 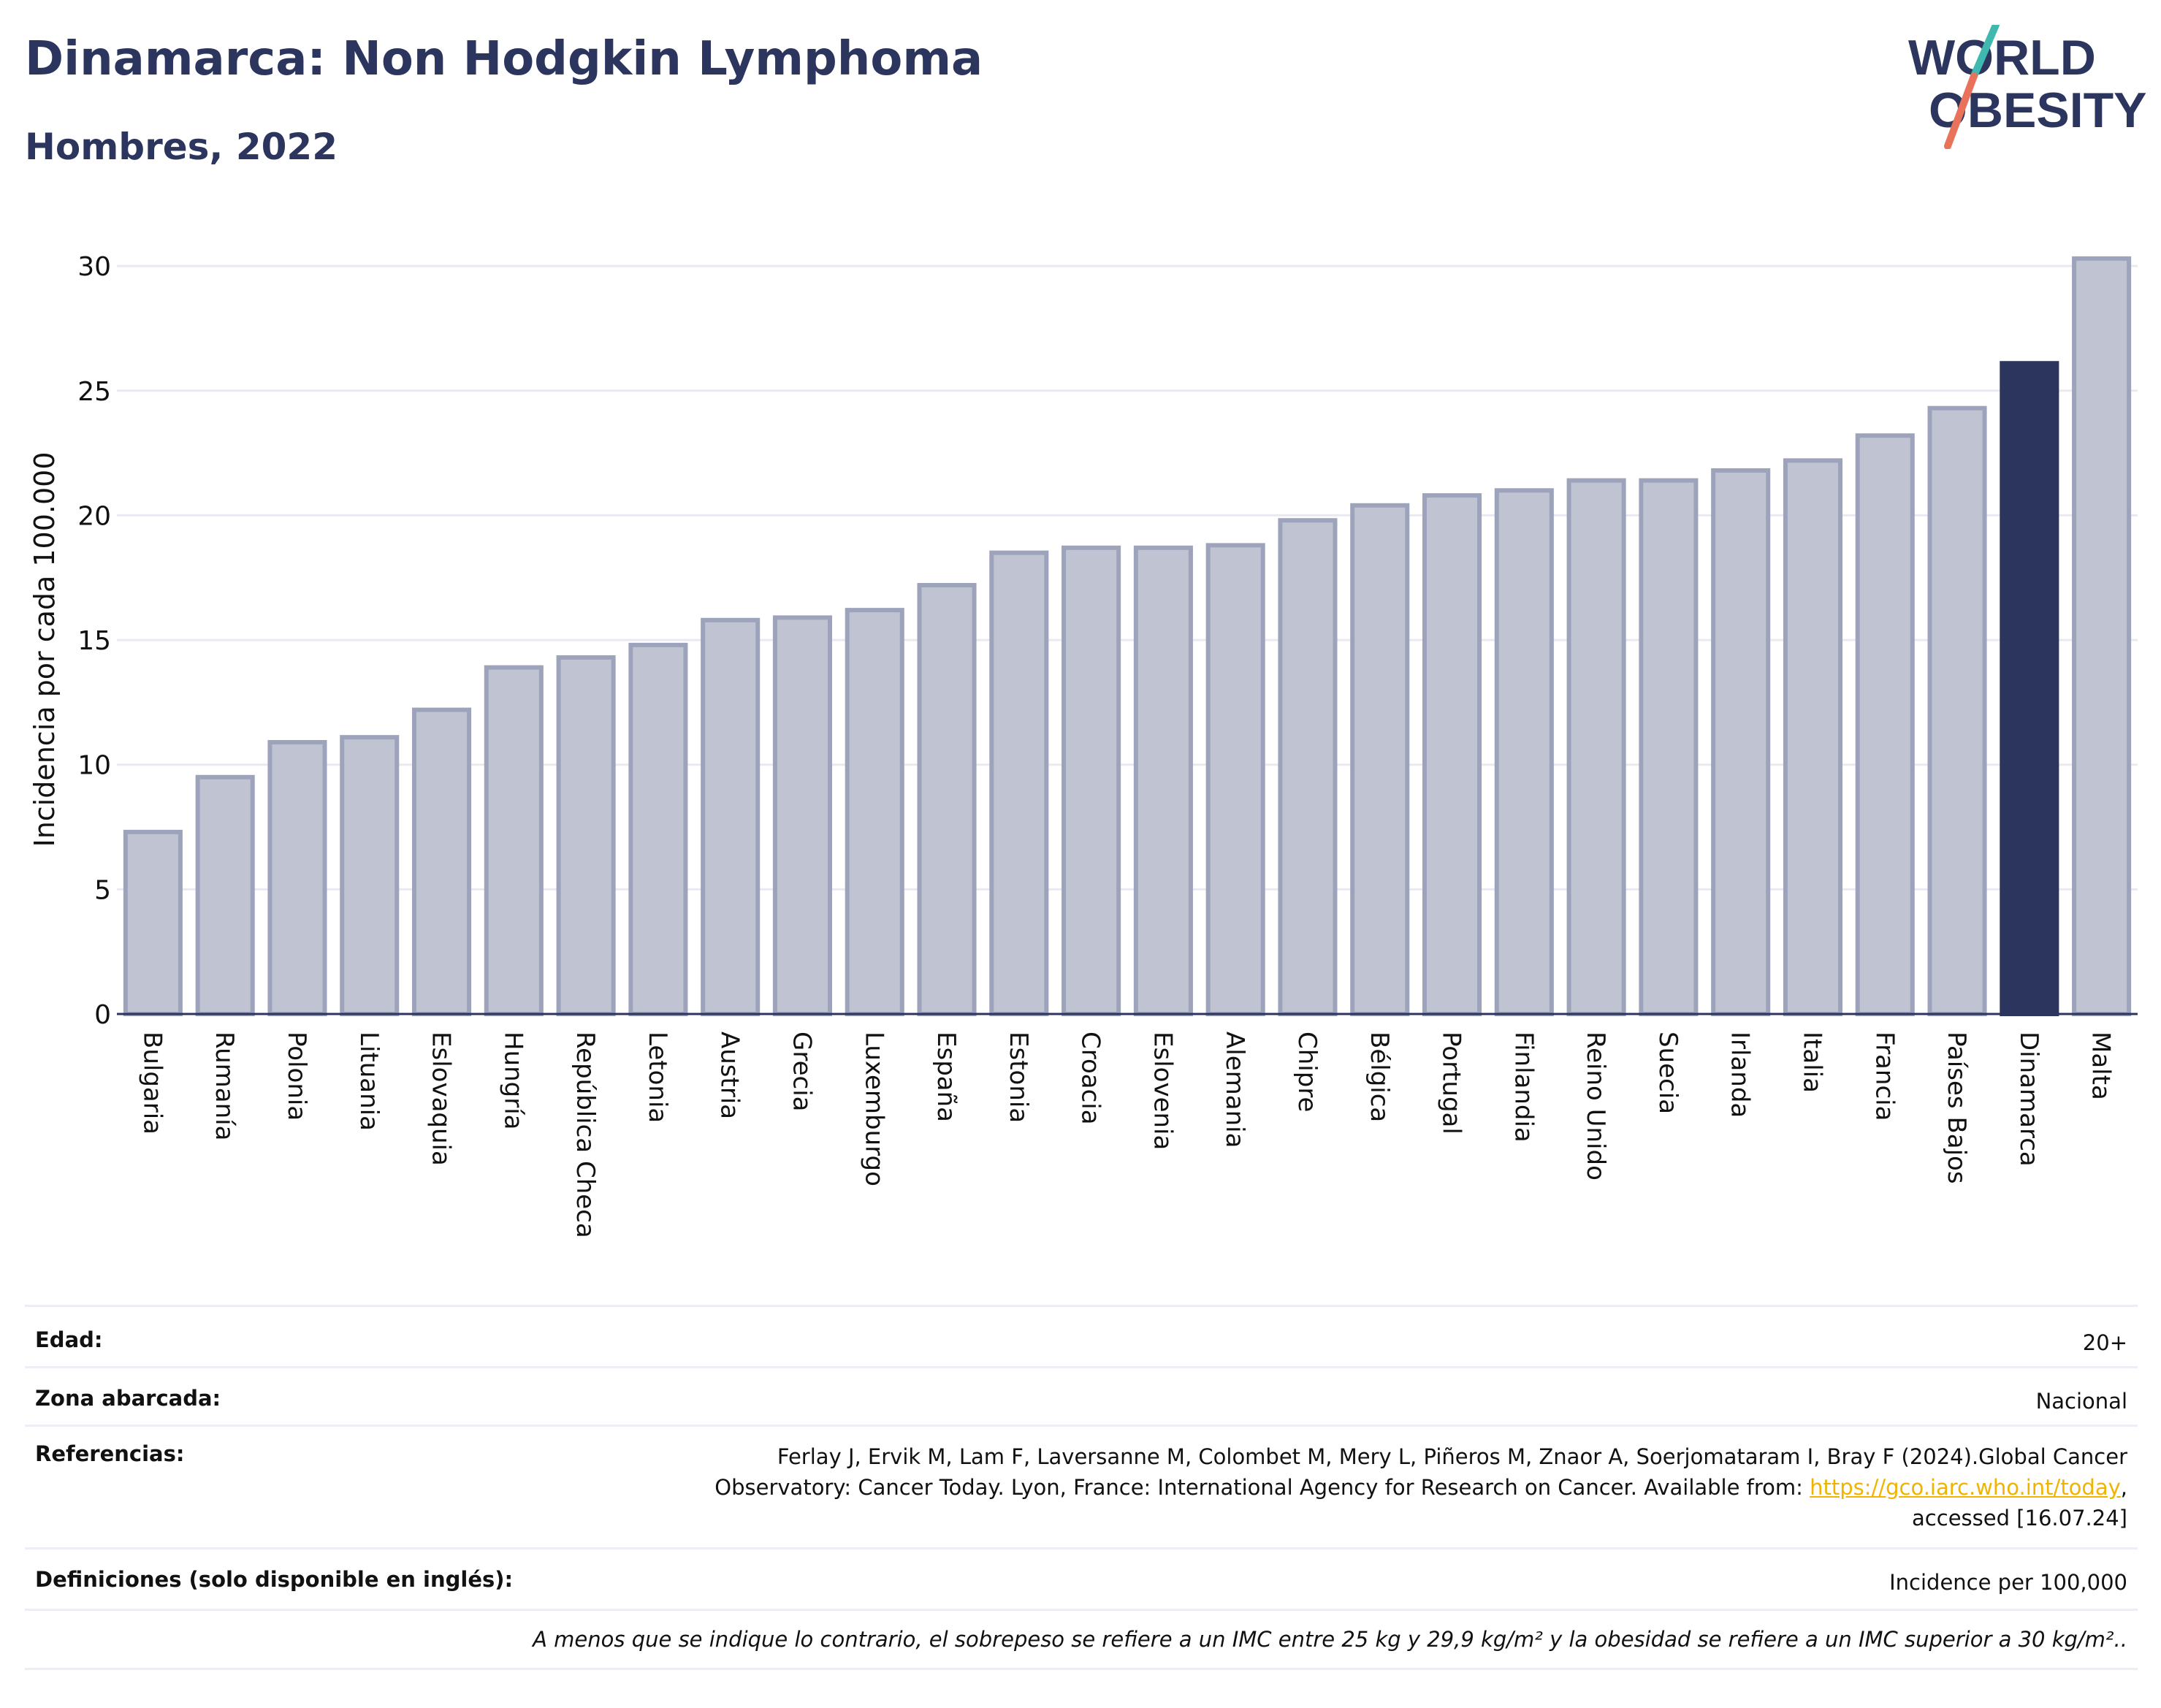 I want to click on bar-Finlandia, so click(x=1524, y=752).